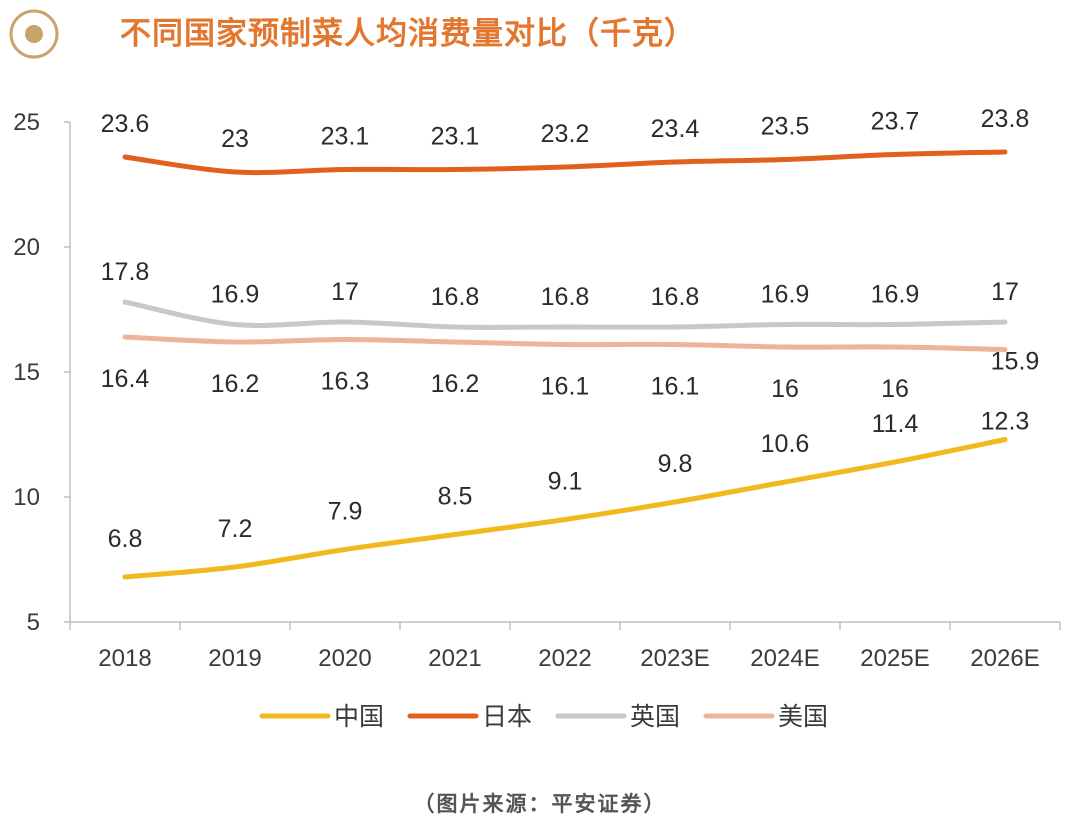 The height and width of the screenshot is (827, 1080). What do you see at coordinates (26, 497) in the screenshot?
I see `y-tick-label: 10` at bounding box center [26, 497].